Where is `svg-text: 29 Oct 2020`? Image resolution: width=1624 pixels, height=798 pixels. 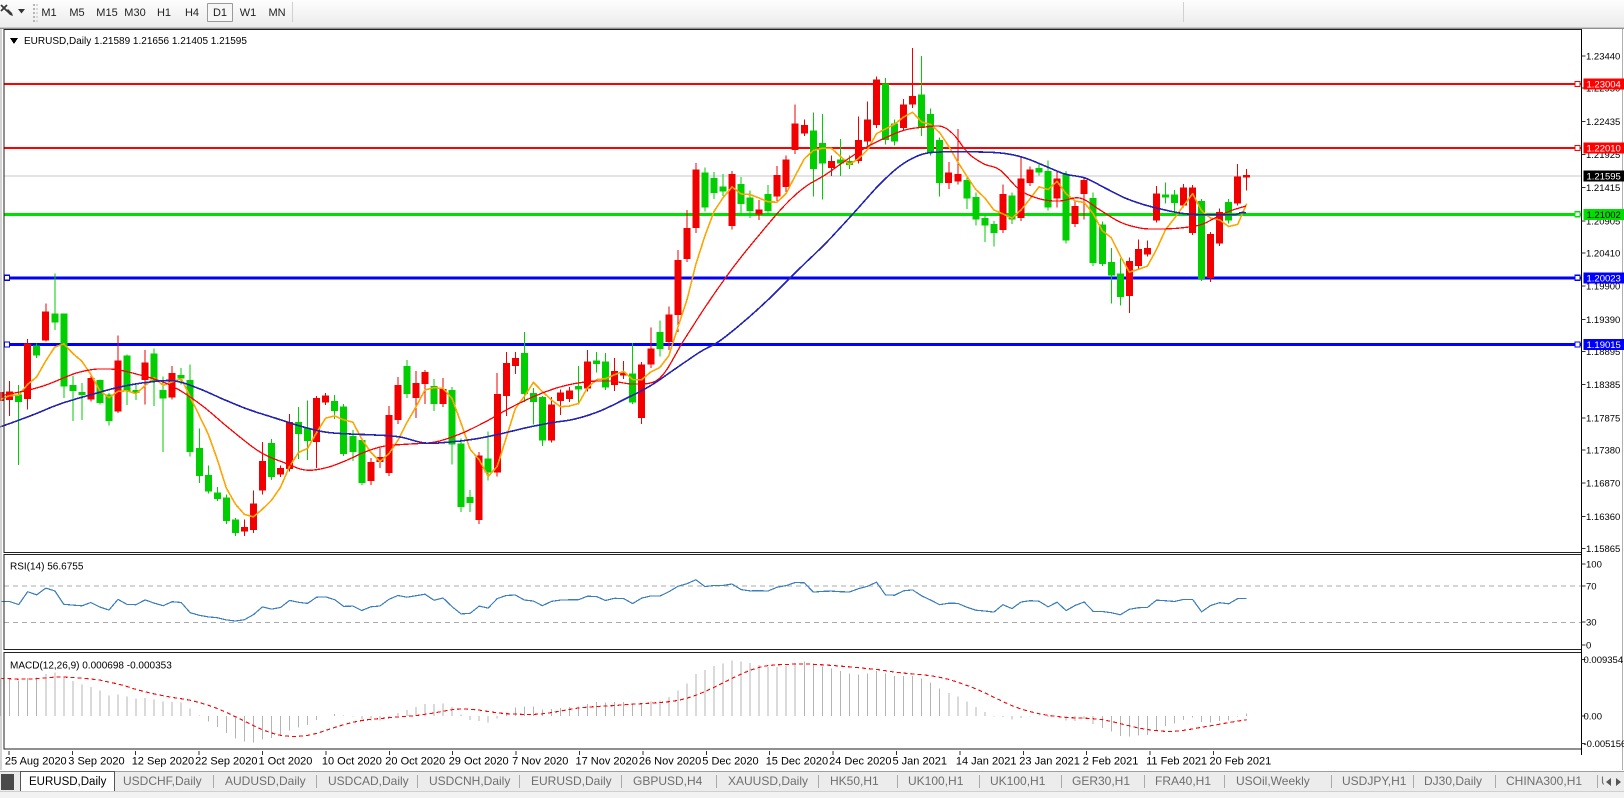
svg-text: 29 Oct 2020 is located at coordinates (479, 762).